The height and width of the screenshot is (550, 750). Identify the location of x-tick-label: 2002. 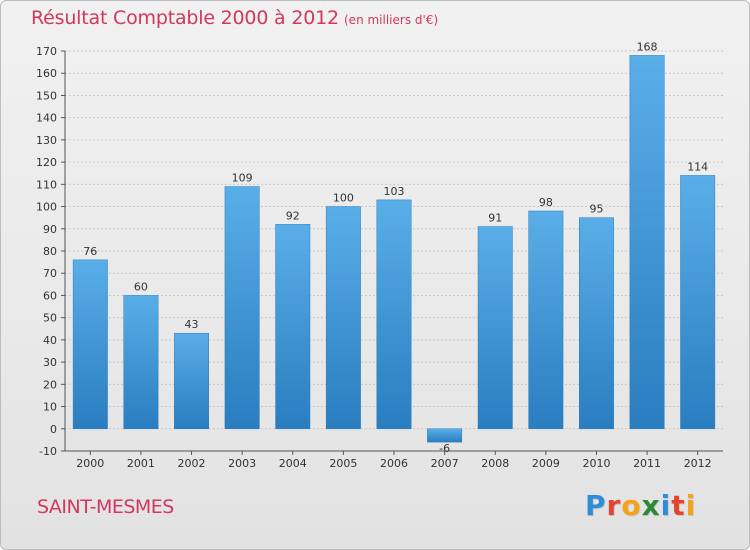
(192, 463).